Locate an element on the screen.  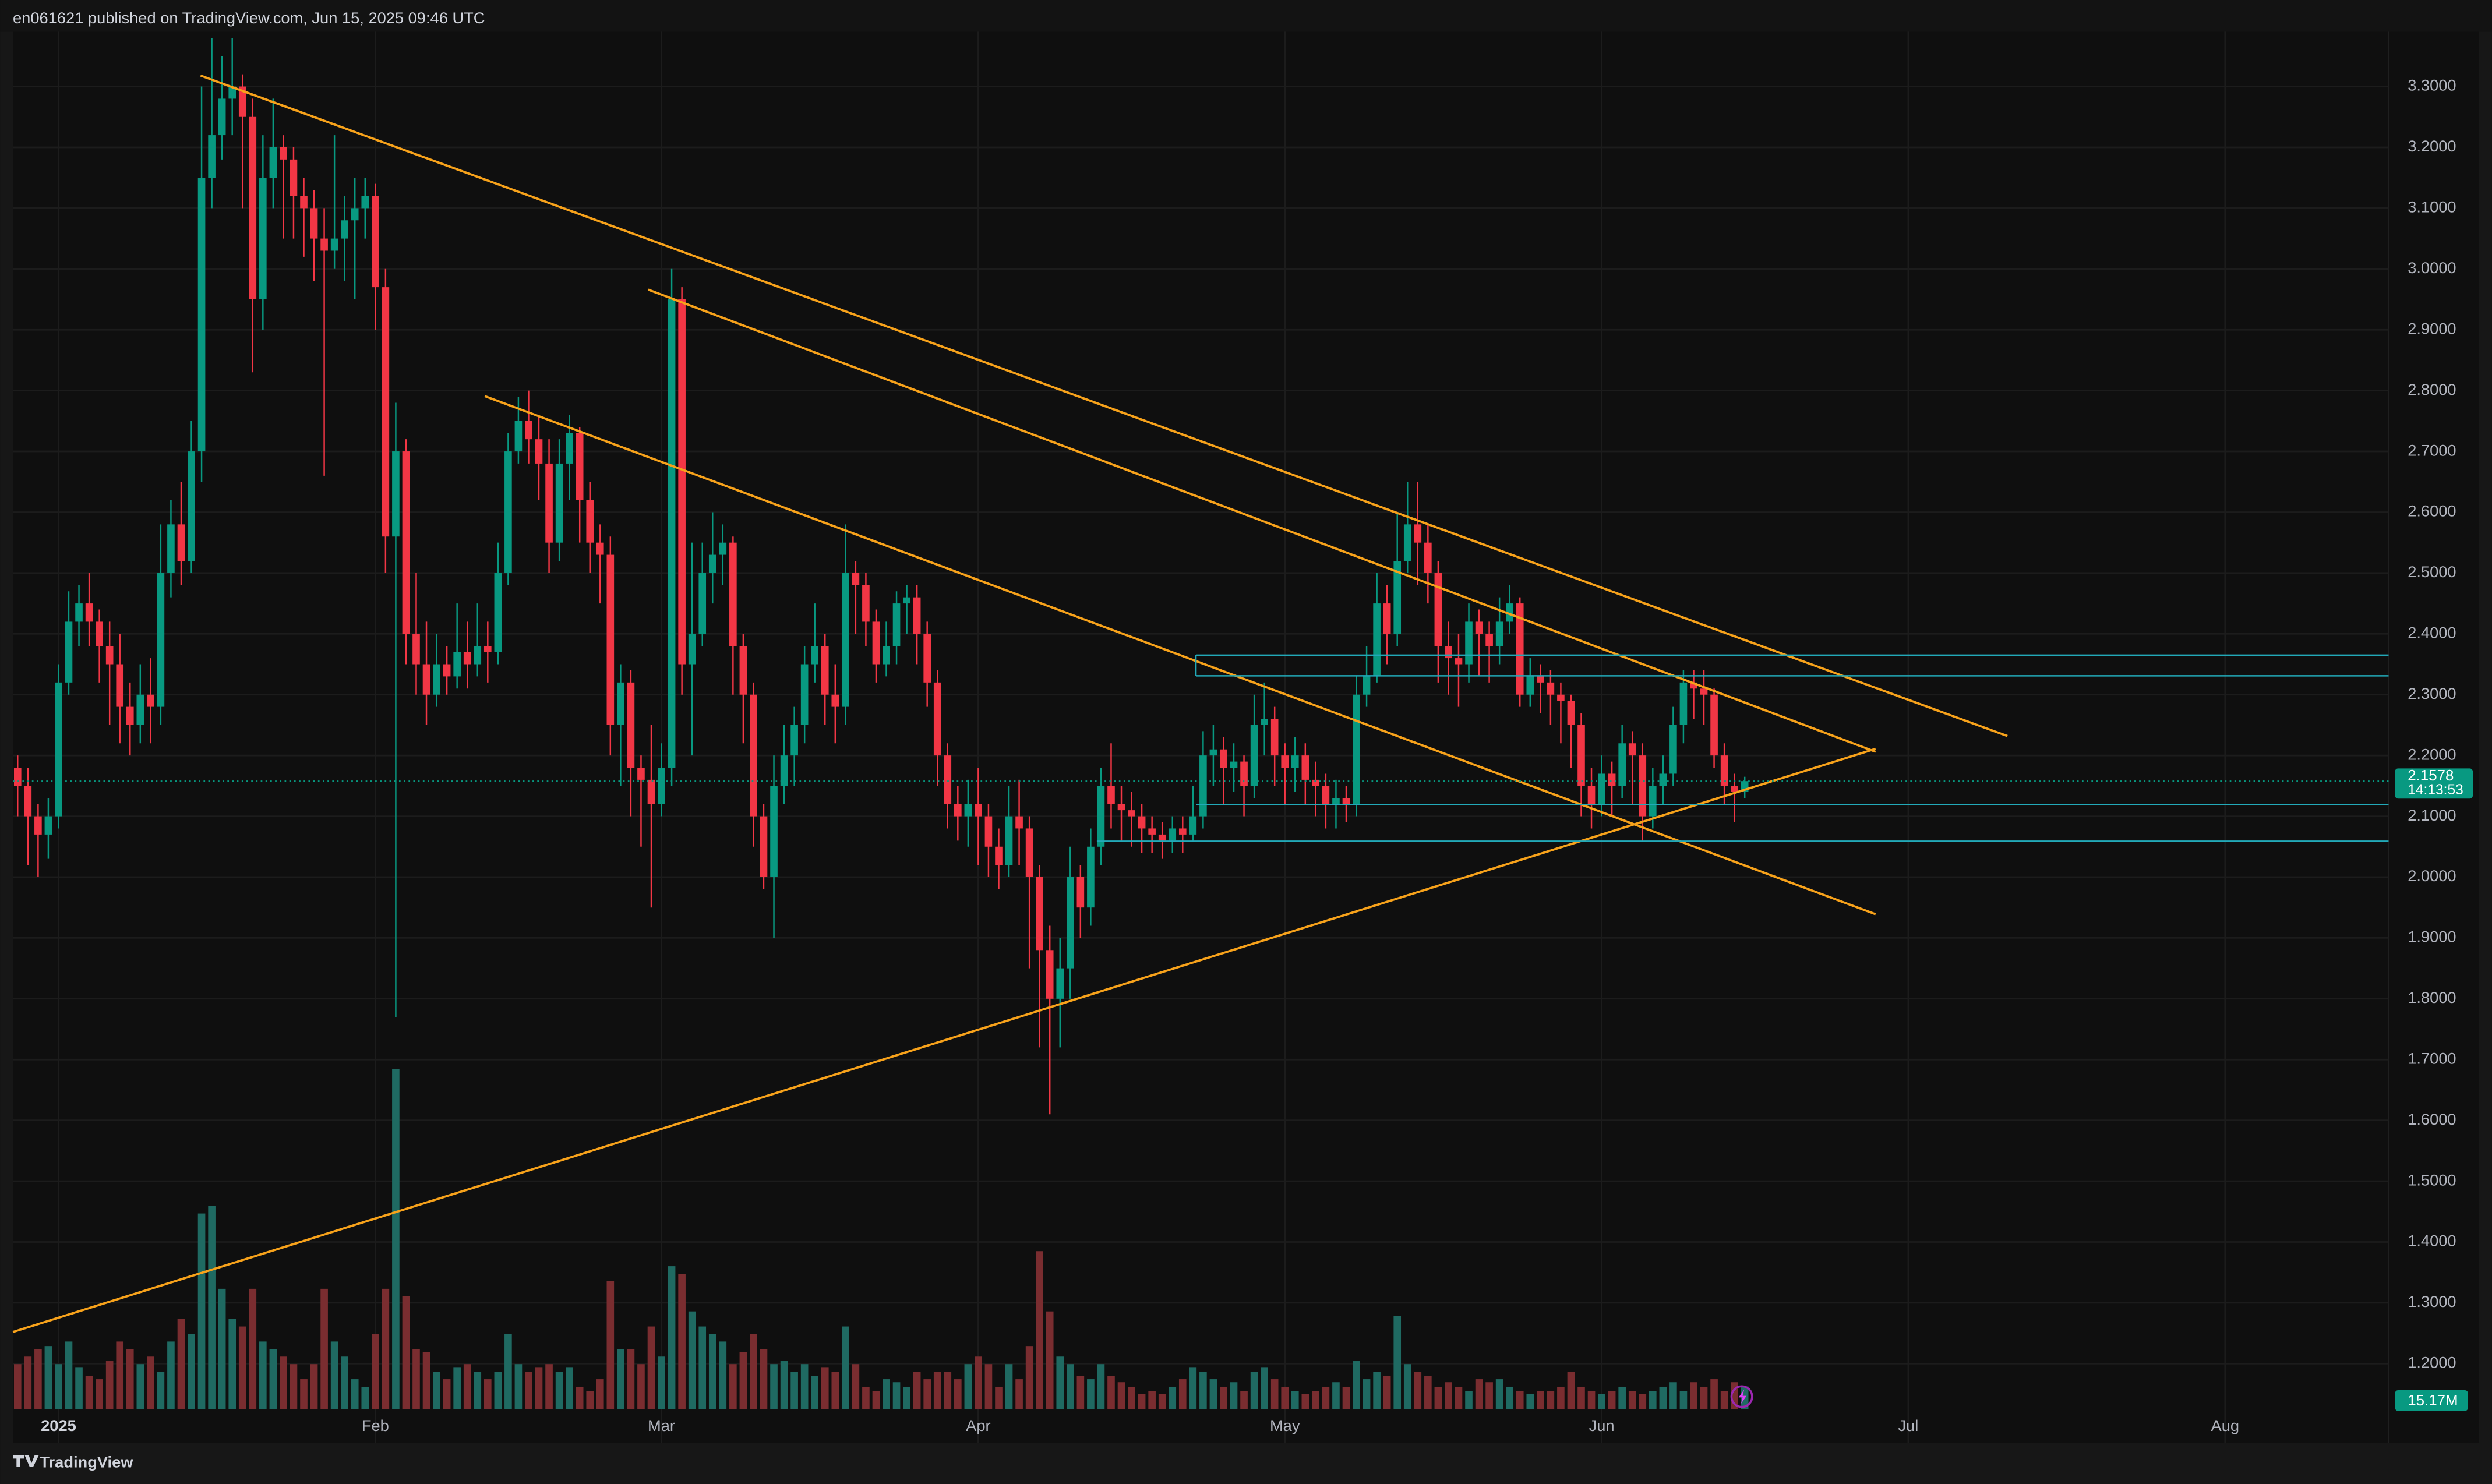
x-tick-label: Feb is located at coordinates (375, 1425).